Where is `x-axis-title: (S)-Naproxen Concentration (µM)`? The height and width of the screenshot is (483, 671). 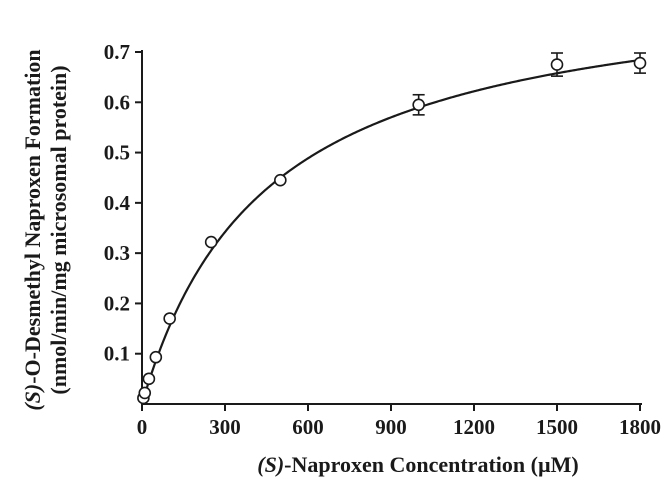 x-axis-title: (S)-Naproxen Concentration (µM) is located at coordinates (417, 464).